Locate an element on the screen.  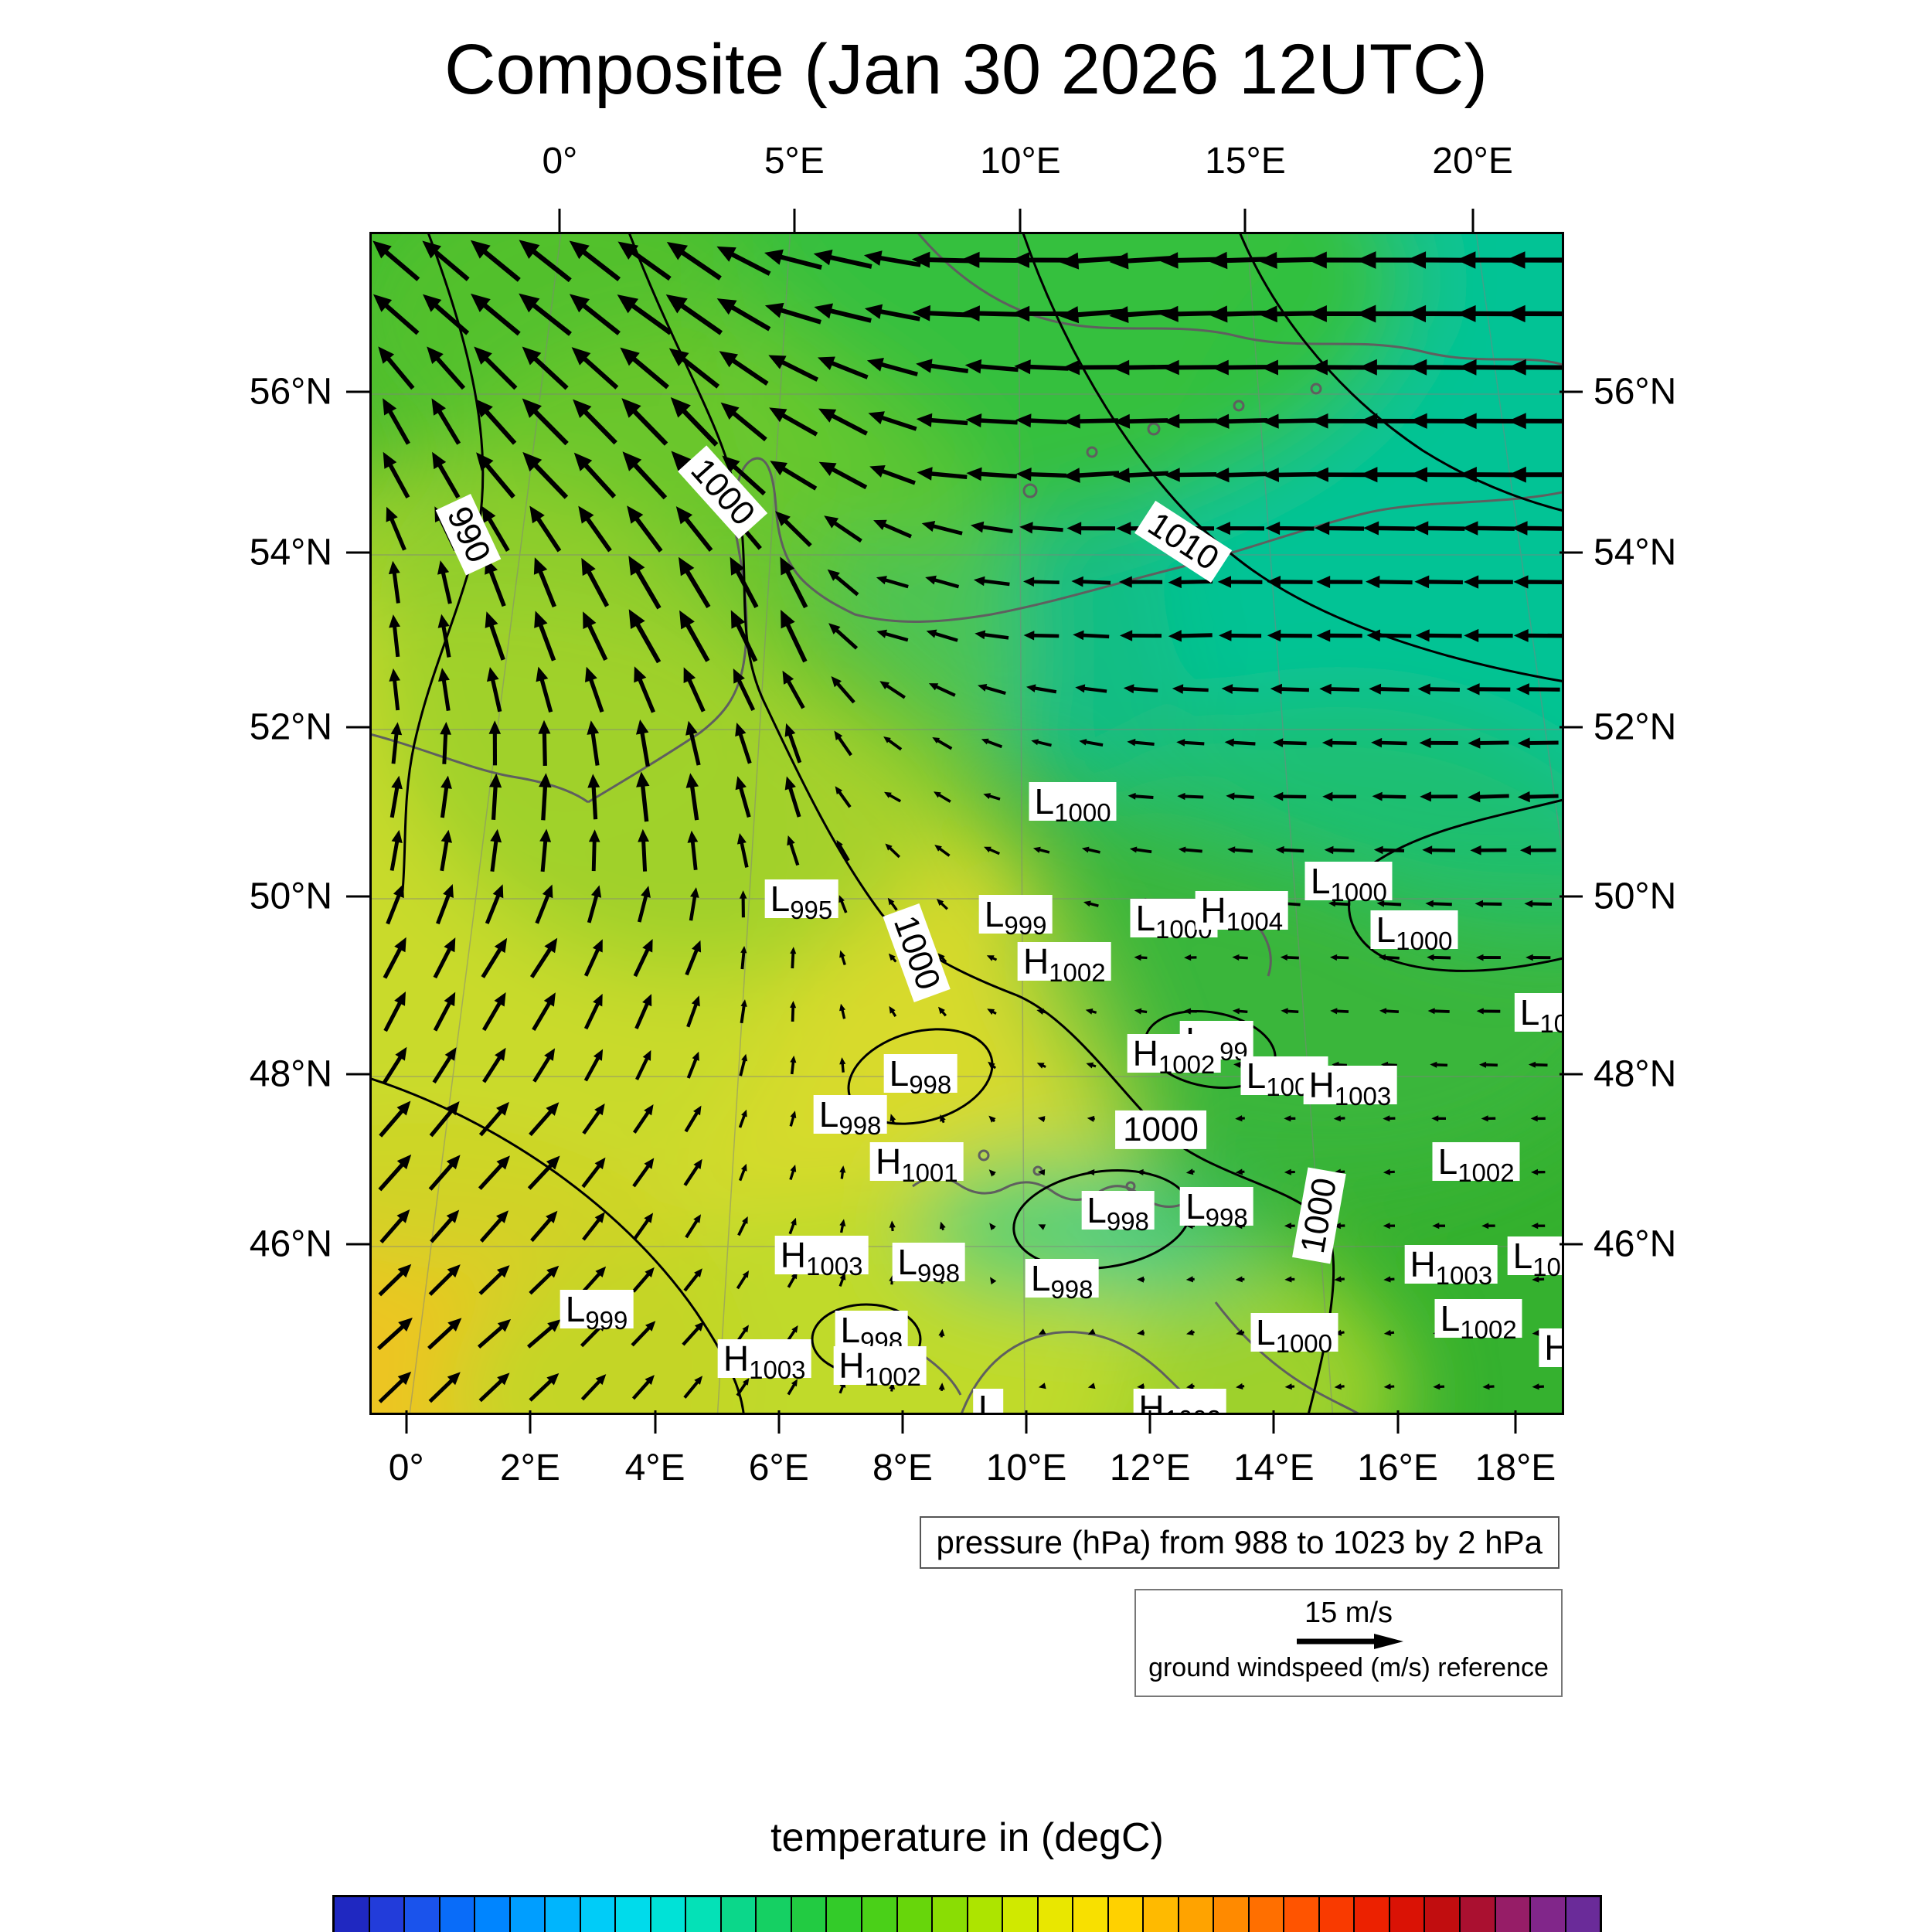
lon-label-bottom: 8°E is located at coordinates (903, 1468).